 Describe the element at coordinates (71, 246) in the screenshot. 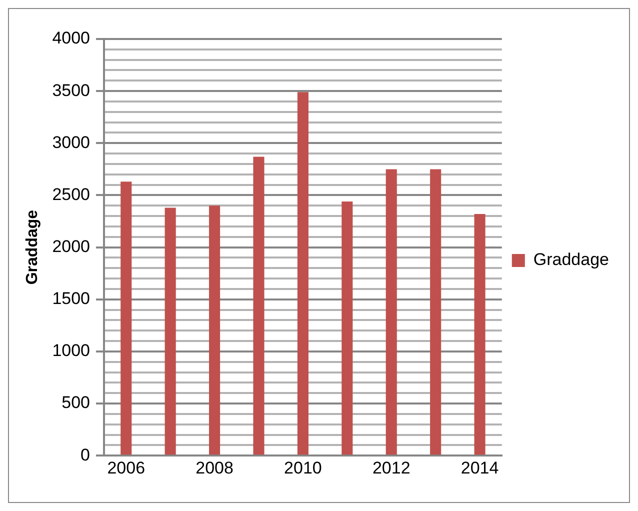

I see `y-tick-label: 2000` at that location.